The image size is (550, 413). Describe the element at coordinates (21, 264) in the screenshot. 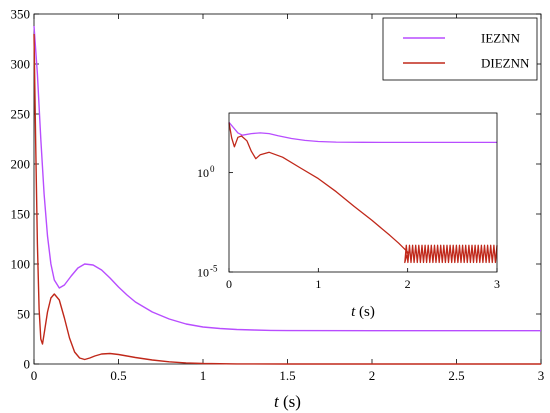

I see `y-tick-label: 100` at that location.